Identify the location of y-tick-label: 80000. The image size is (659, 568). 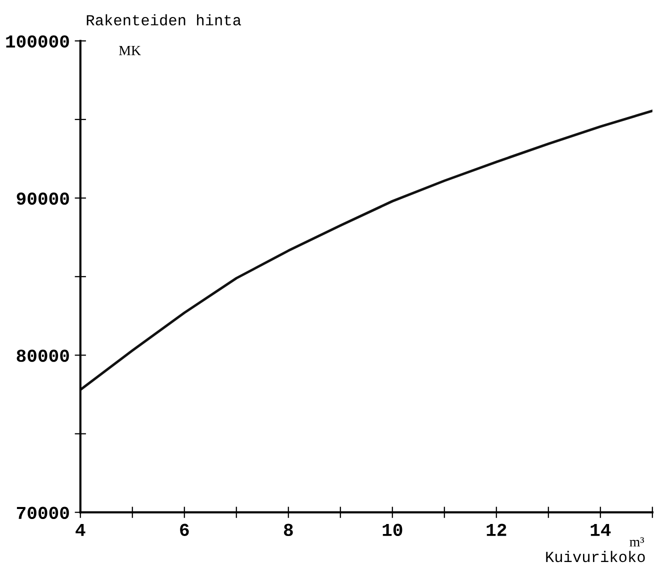
(42, 356).